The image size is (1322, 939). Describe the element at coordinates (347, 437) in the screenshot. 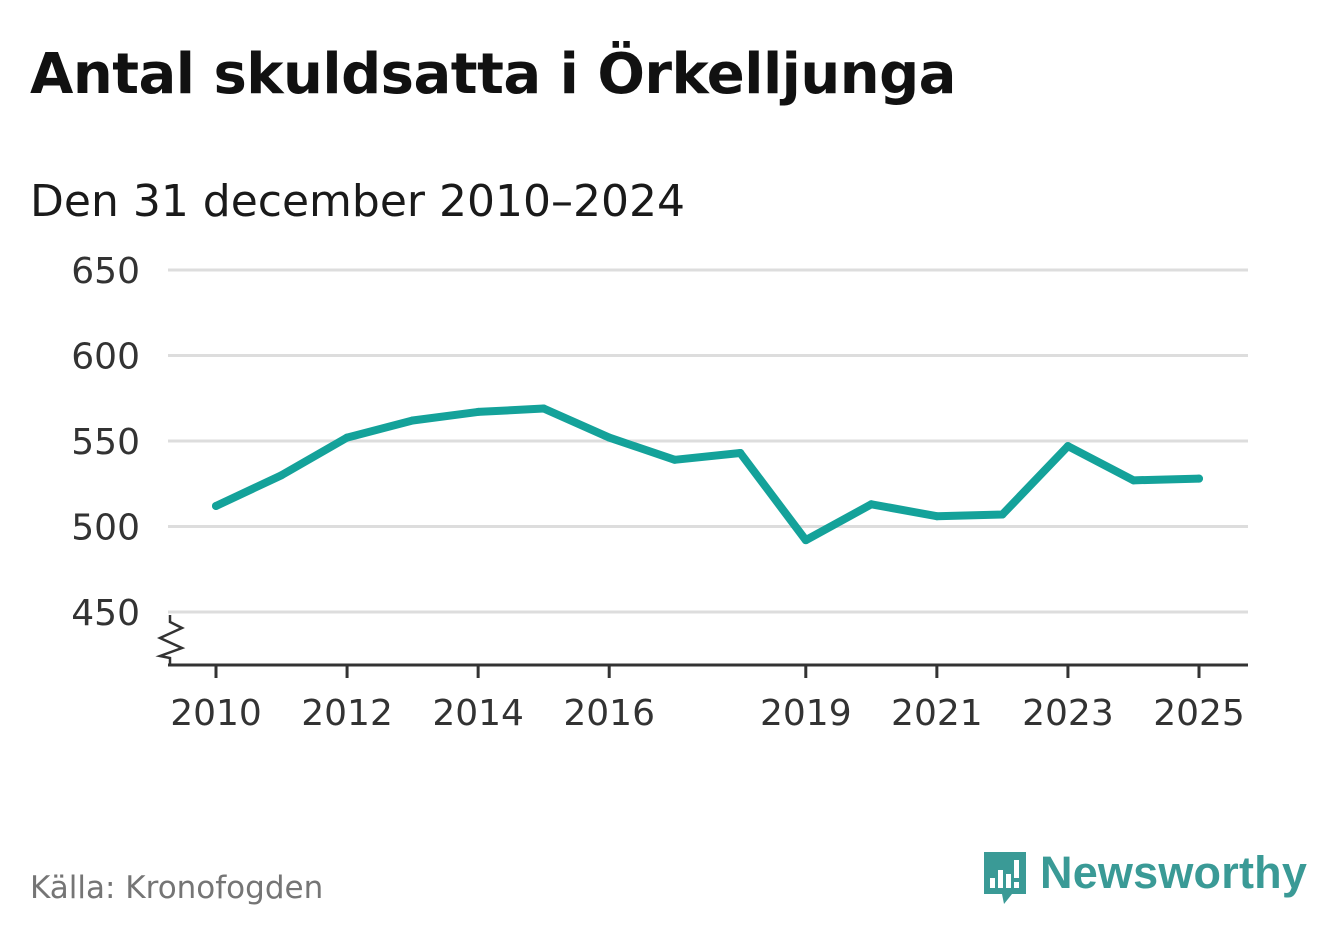

I see `data-point-2012` at that location.